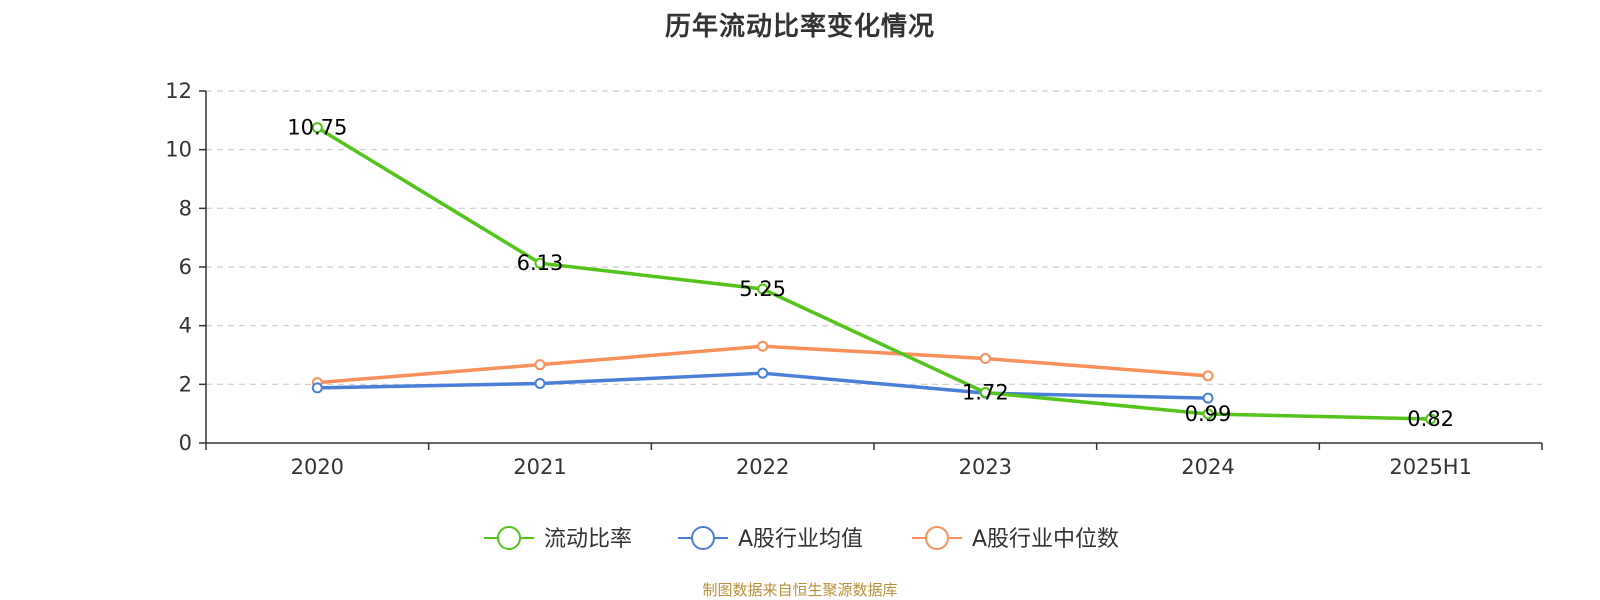  I want to click on y-tick-label: 2, so click(185, 384).